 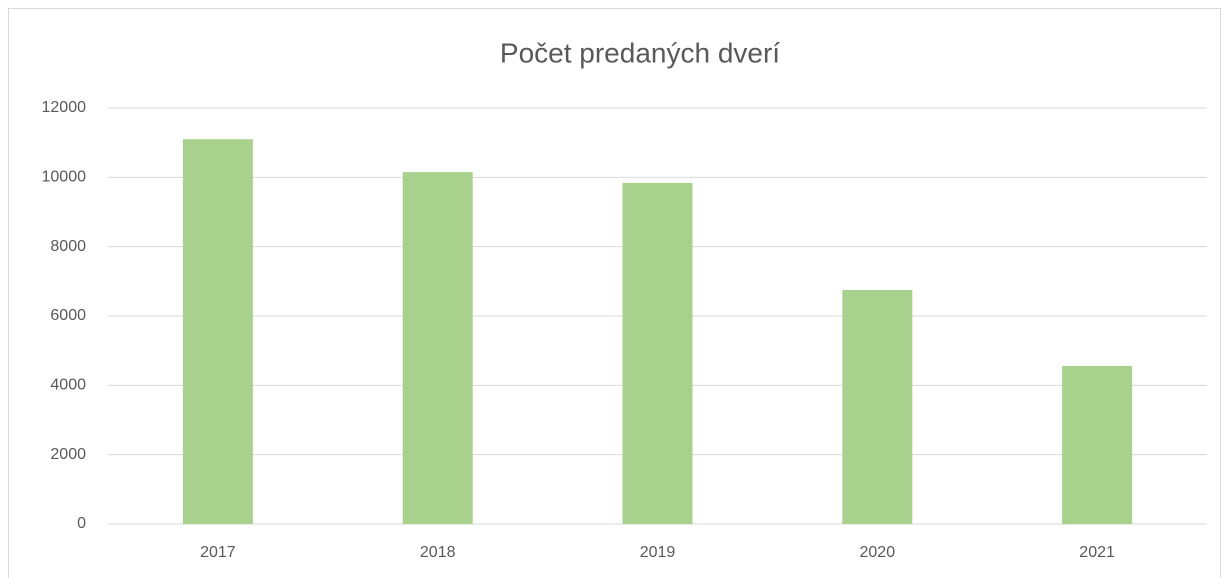 I want to click on y-tick-label: 0, so click(x=81, y=523).